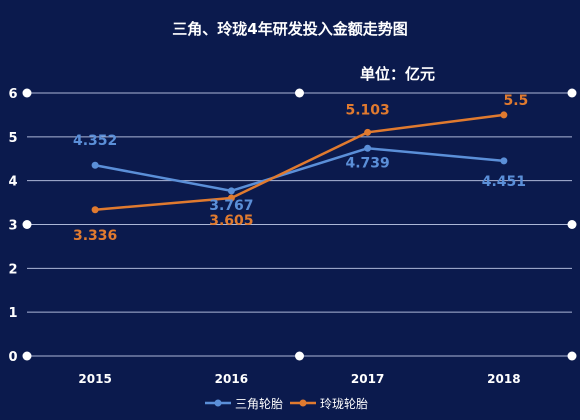 The image size is (580, 420). What do you see at coordinates (12, 357) in the screenshot?
I see `y-tick-label: 0` at bounding box center [12, 357].